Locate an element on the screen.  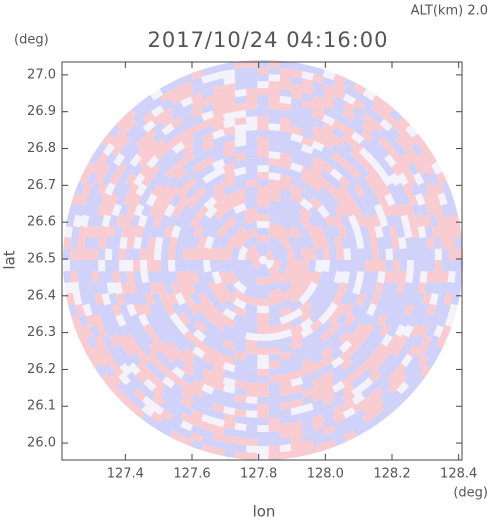
y-tick-label: 26.0 is located at coordinates (41, 443).